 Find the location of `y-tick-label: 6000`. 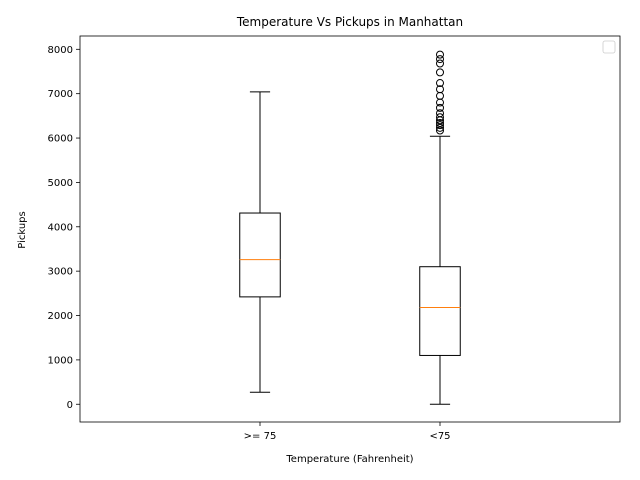

y-tick-label: 6000 is located at coordinates (60, 139).